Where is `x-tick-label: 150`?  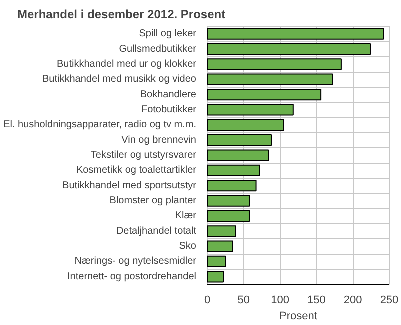
x-tick-label: 150 is located at coordinates (317, 300).